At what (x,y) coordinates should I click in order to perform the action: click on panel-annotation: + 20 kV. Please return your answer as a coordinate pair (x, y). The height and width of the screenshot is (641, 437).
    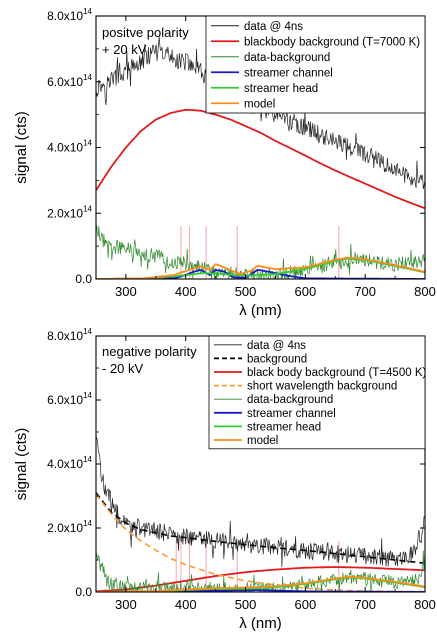
    Looking at the image, I should click on (124, 49).